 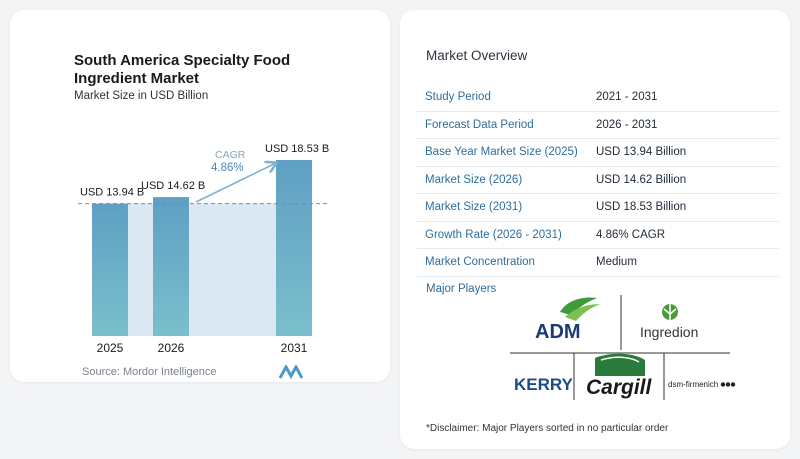 What do you see at coordinates (682, 125) in the screenshot?
I see `overview-row-value: 2026 - 2031` at bounding box center [682, 125].